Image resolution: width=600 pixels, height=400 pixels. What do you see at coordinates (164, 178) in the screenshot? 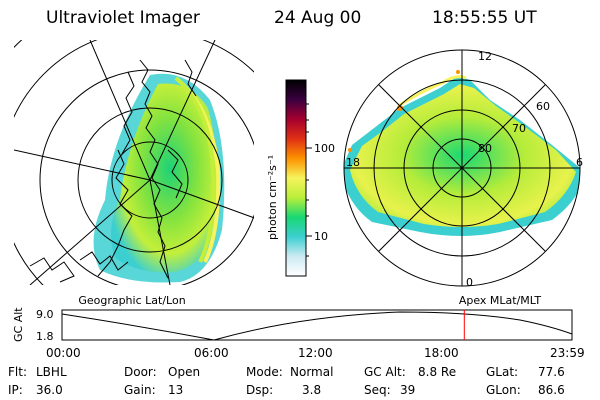
I see `left-aurora-inner` at bounding box center [164, 178].